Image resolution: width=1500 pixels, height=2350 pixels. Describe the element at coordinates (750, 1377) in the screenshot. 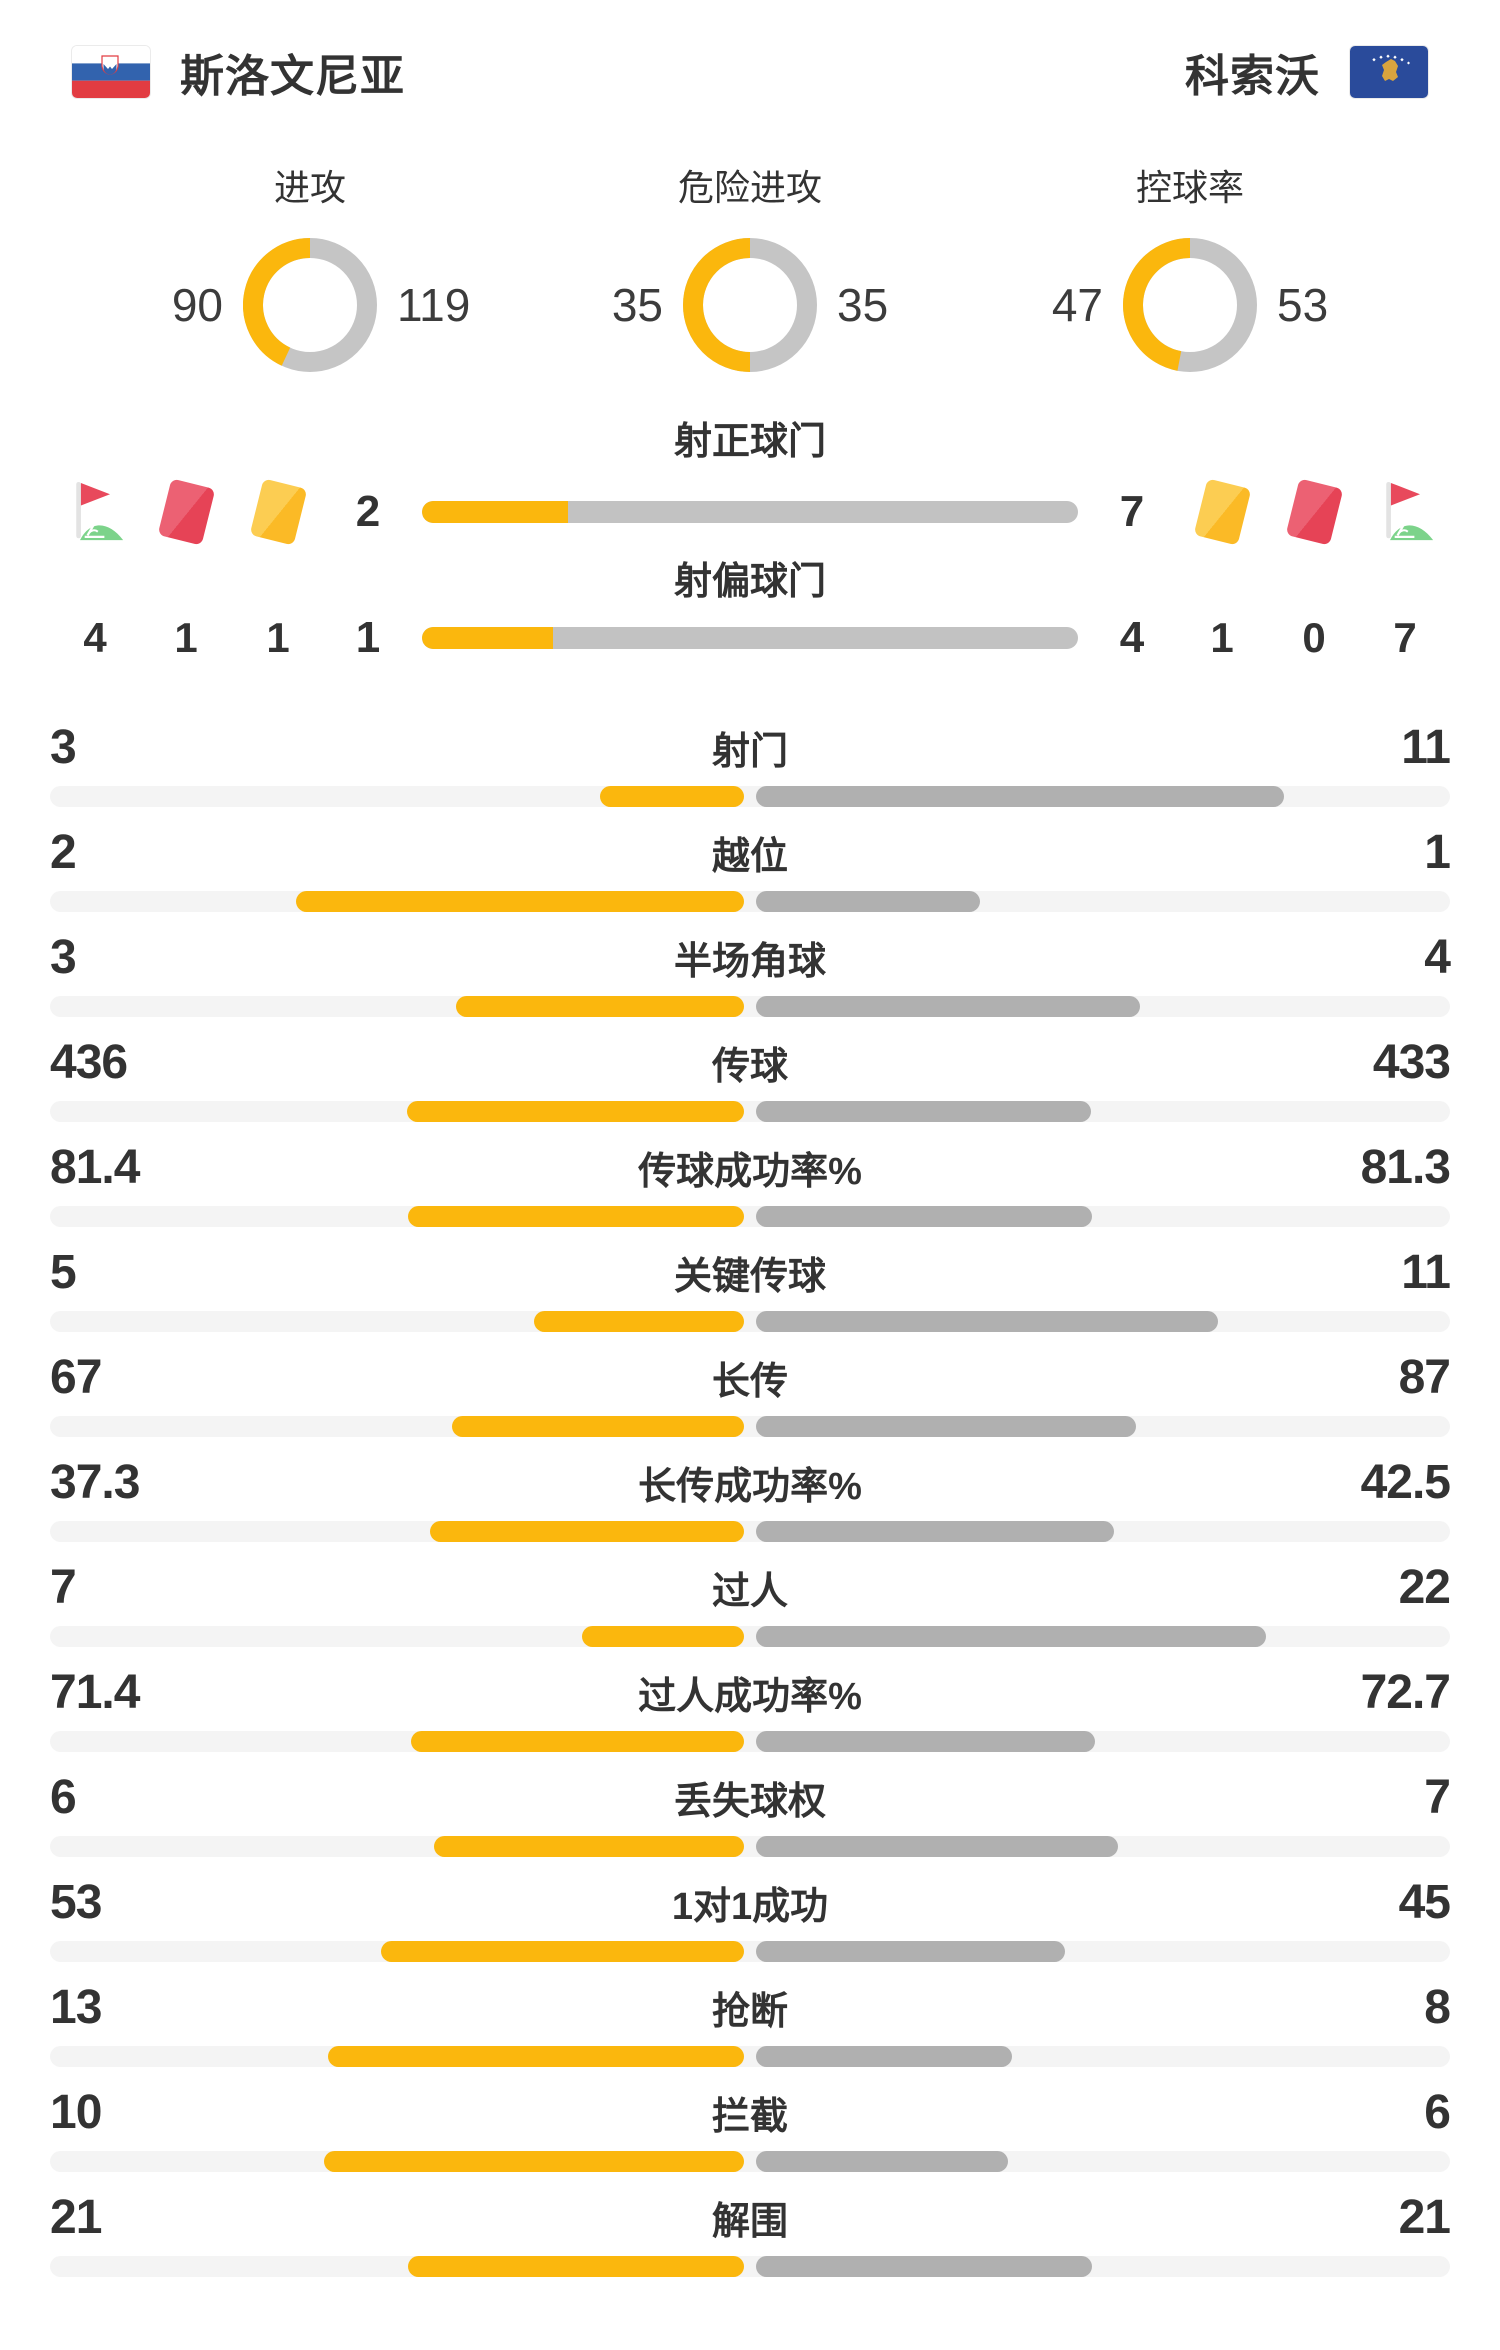

I see `stat-line: 67 长传 87` at that location.